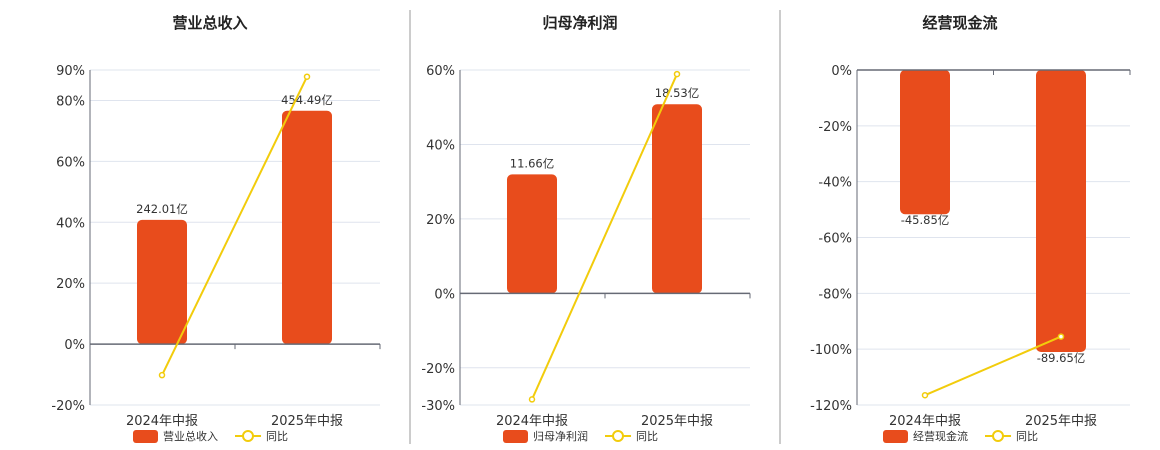 The height and width of the screenshot is (450, 1160). I want to click on bar-data-label: 11.66亿, so click(532, 163).